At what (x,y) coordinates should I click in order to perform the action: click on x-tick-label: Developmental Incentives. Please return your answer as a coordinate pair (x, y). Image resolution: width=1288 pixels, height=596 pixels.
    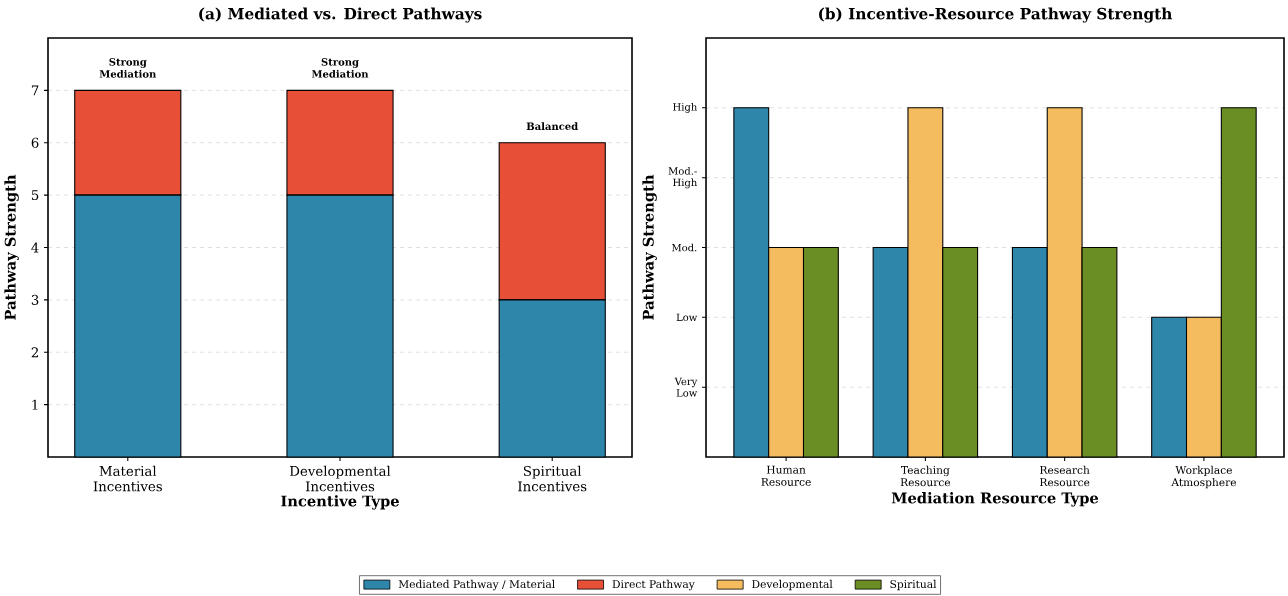
    Looking at the image, I should click on (340, 478).